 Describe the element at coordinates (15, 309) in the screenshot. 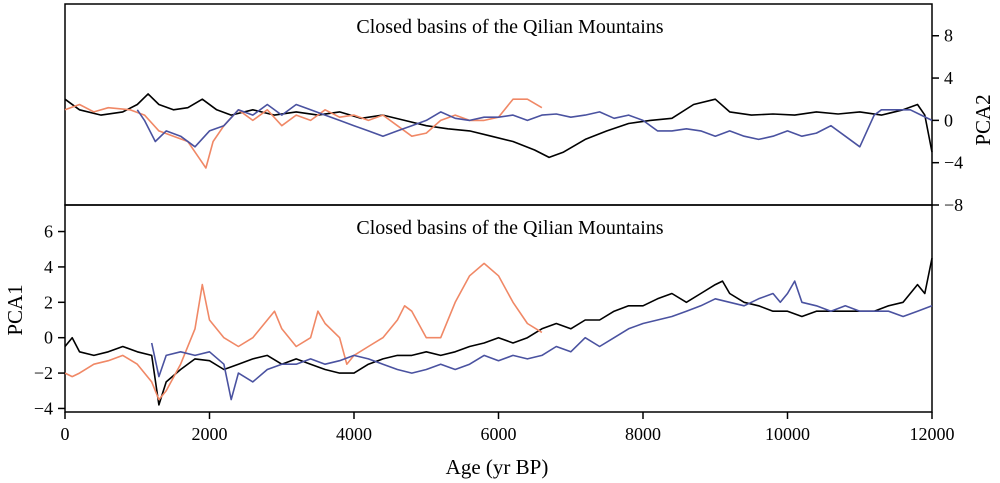

I see `bottom-y-axis-label: PCA1` at that location.